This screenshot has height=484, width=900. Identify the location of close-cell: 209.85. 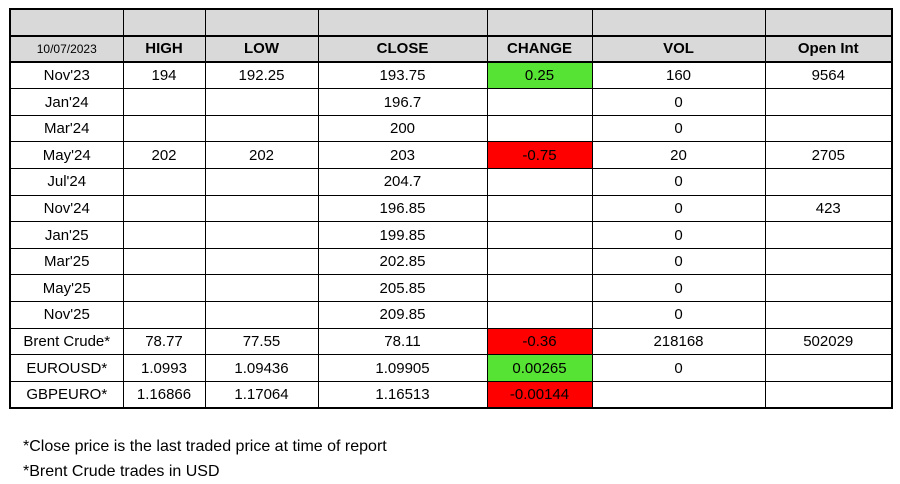
(402, 315).